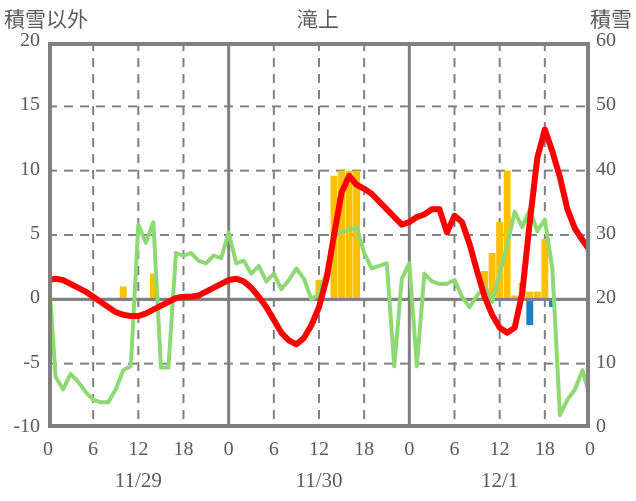 The image size is (636, 501). I want to click on day-label-11-30: 11/30, so click(319, 480).